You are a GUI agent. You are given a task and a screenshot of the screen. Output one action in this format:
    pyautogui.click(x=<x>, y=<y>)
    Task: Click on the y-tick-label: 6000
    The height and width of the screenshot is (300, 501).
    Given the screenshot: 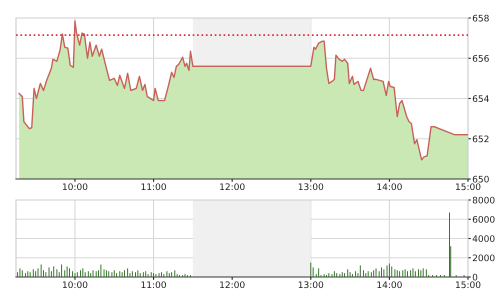 What is the action you would take?
    pyautogui.click(x=483, y=219)
    